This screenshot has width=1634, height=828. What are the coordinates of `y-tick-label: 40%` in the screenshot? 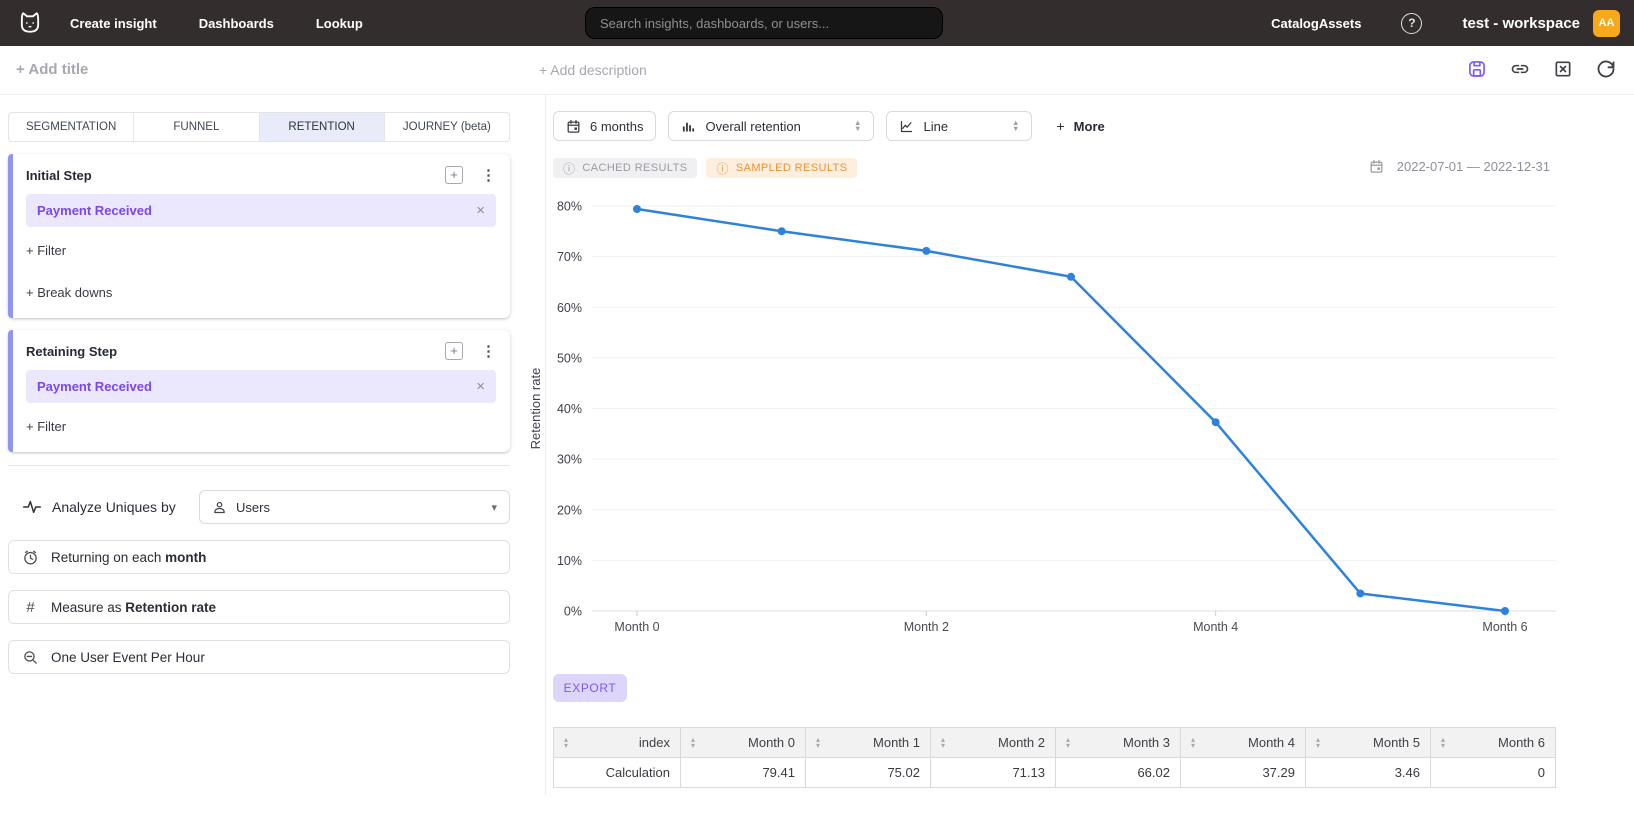 It's located at (569, 409).